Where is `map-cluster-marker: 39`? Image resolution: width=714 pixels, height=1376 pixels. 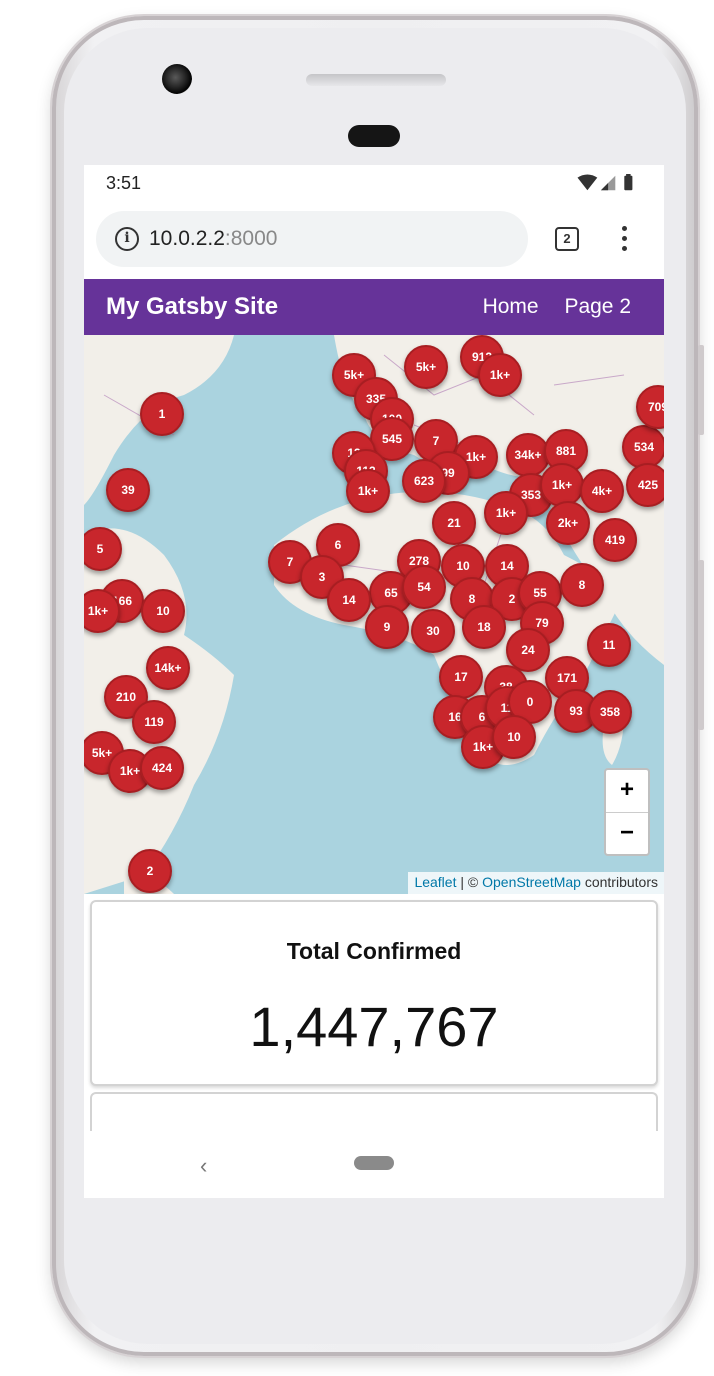 map-cluster-marker: 39 is located at coordinates (128, 490).